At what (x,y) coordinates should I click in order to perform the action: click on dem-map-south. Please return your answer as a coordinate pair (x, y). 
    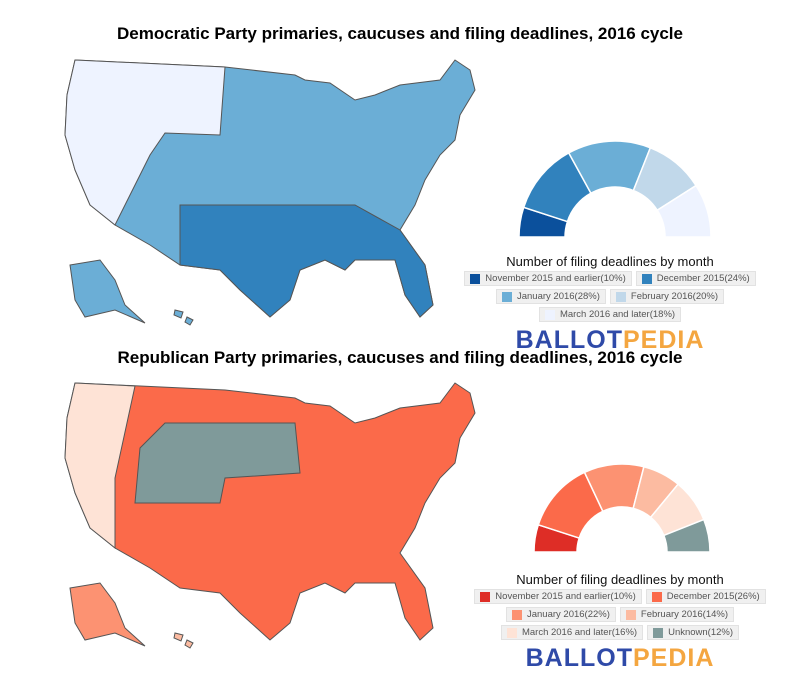
    Looking at the image, I should click on (306, 261).